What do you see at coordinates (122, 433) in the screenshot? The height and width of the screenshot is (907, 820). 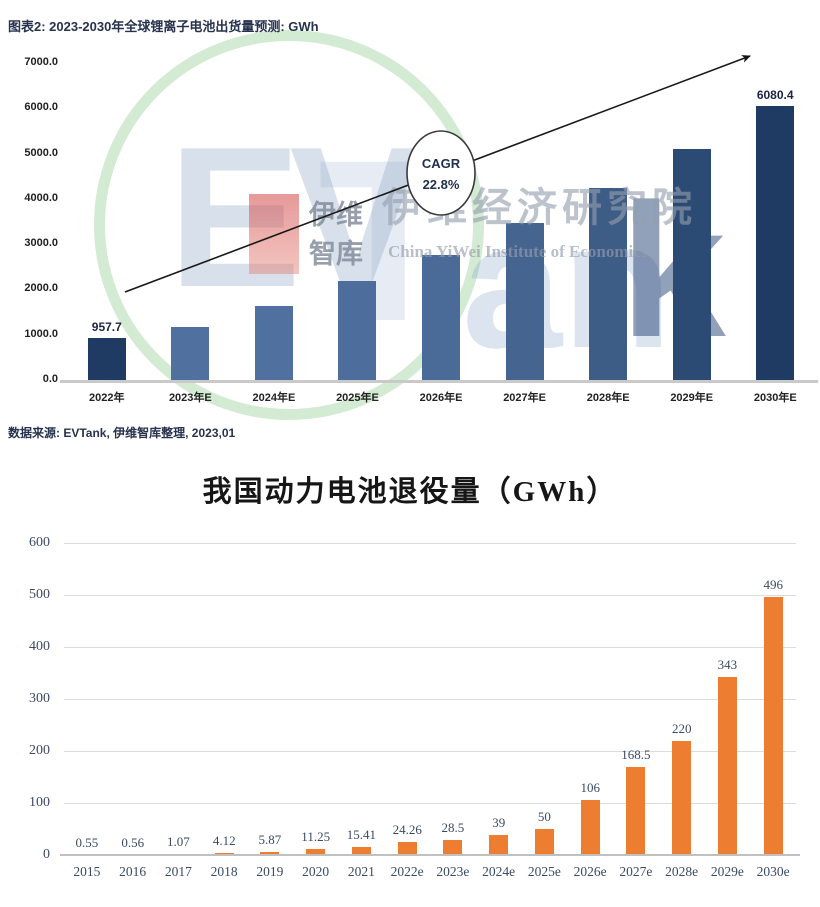 I see `figure1-source-note: 数据来源: EVTank, 伊维智库整理, 2023,01` at bounding box center [122, 433].